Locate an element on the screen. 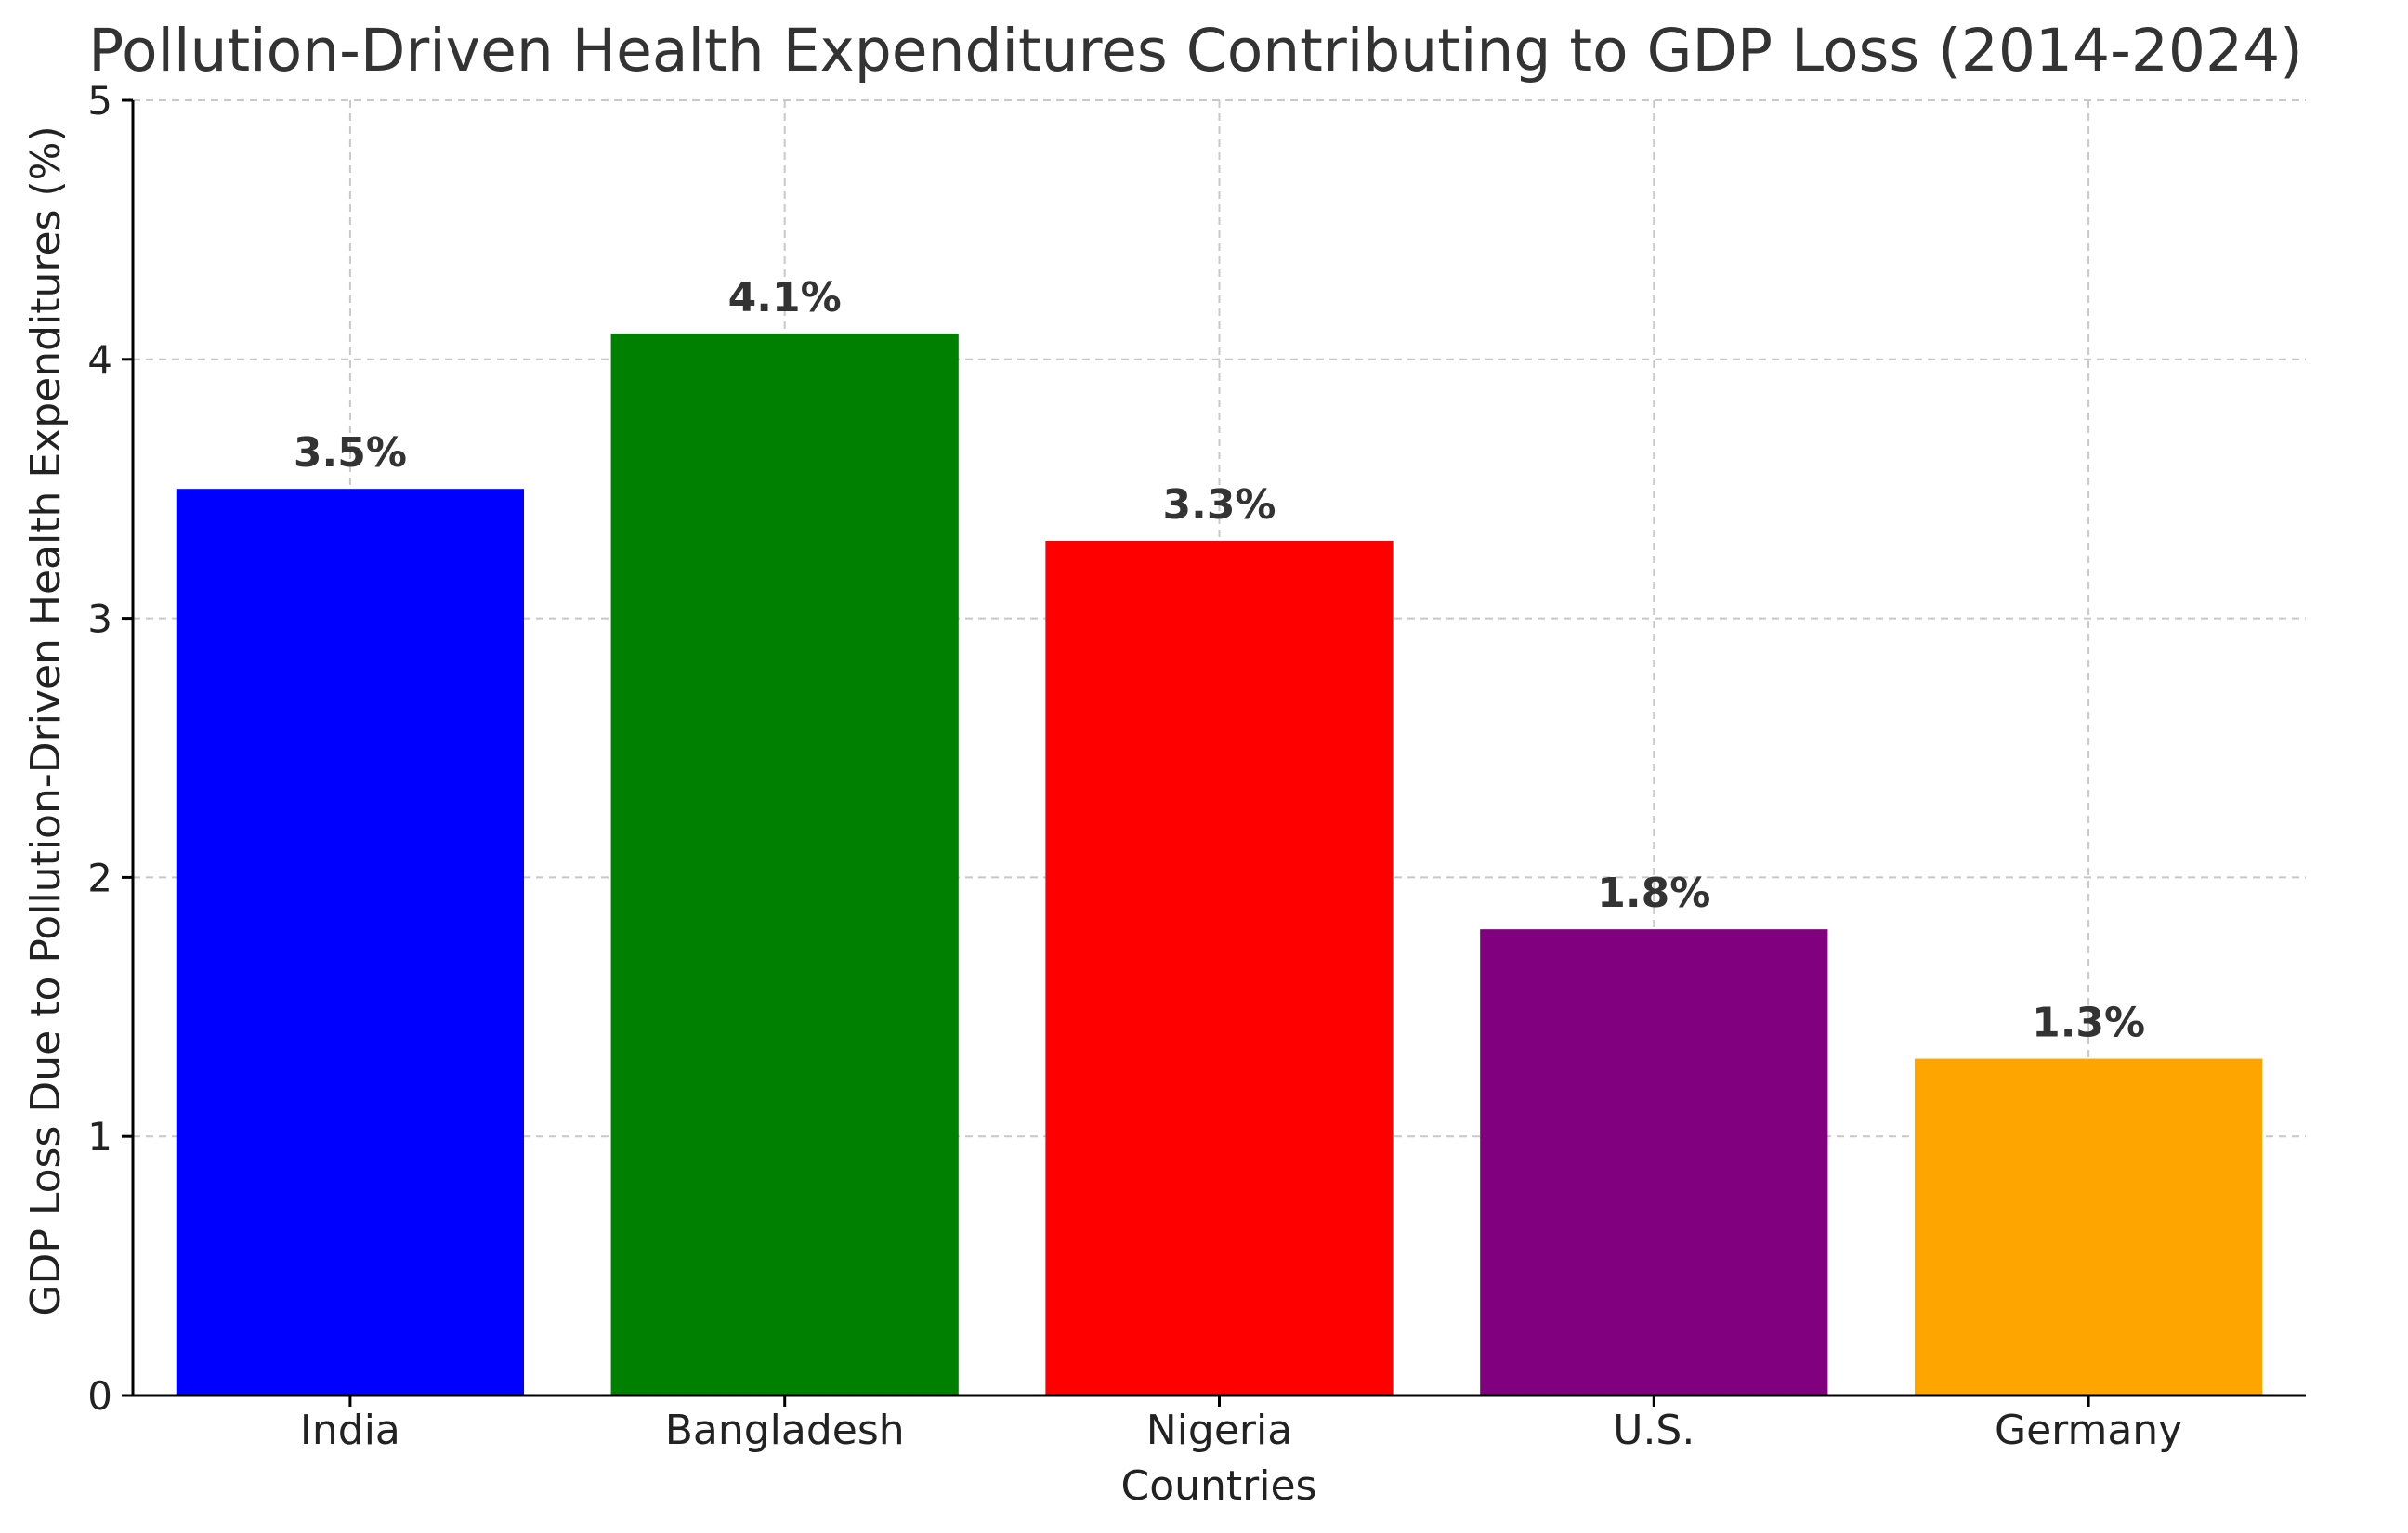 The image size is (2408, 1533). x-axis-title: Countries is located at coordinates (1219, 1486).